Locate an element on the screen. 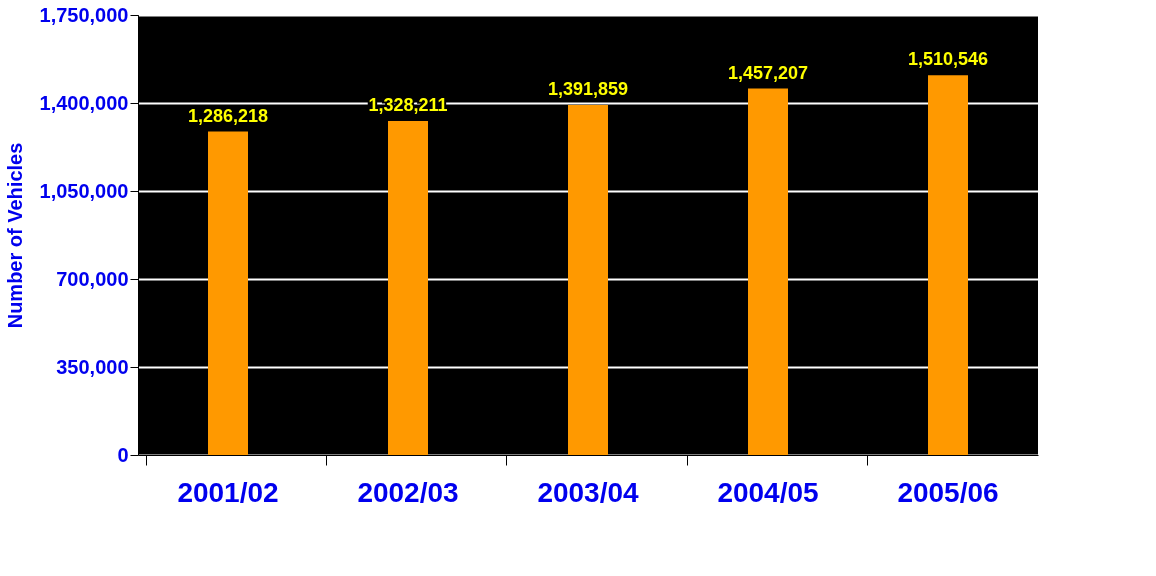  data-label: 1,286,218 is located at coordinates (228, 115).